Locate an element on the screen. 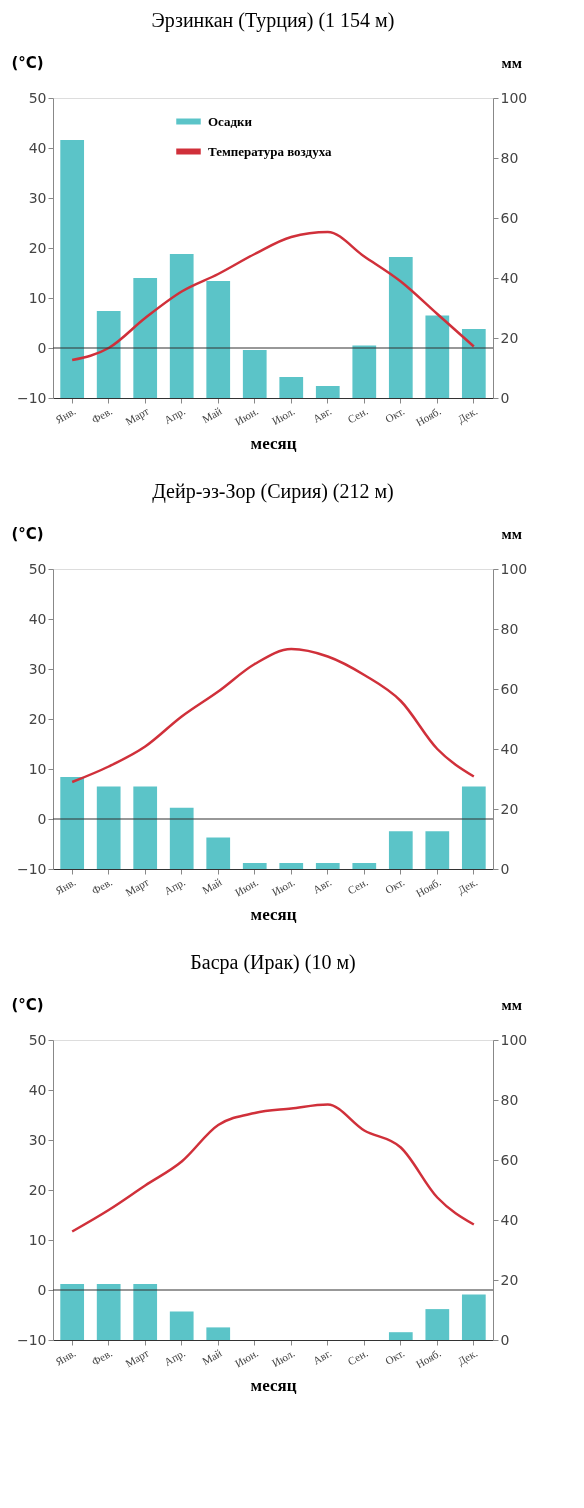 This screenshot has width=584, height=1508. legend-label: Осадки is located at coordinates (230, 121).